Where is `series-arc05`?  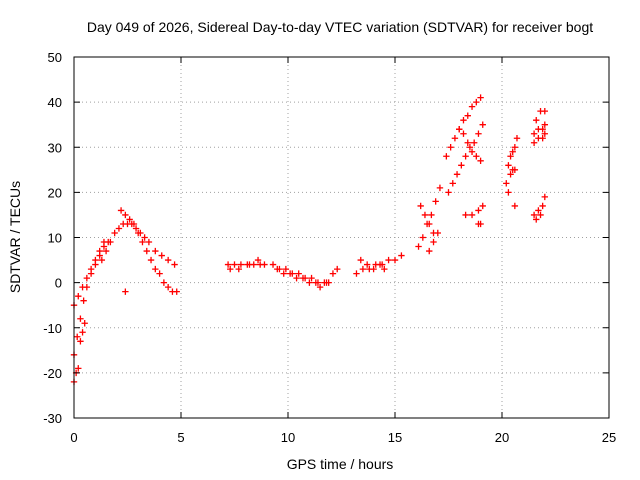 series-arc05 is located at coordinates (138, 244).